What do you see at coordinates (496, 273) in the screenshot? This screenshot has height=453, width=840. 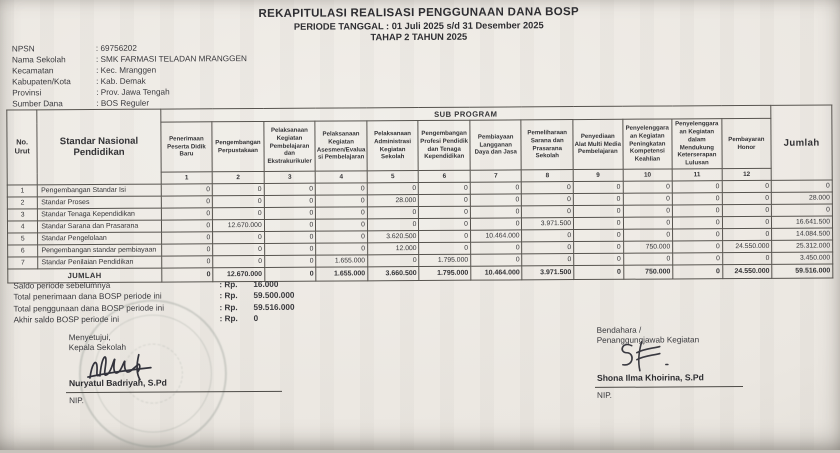 I see `total-value-cell: 10.464.000` at bounding box center [496, 273].